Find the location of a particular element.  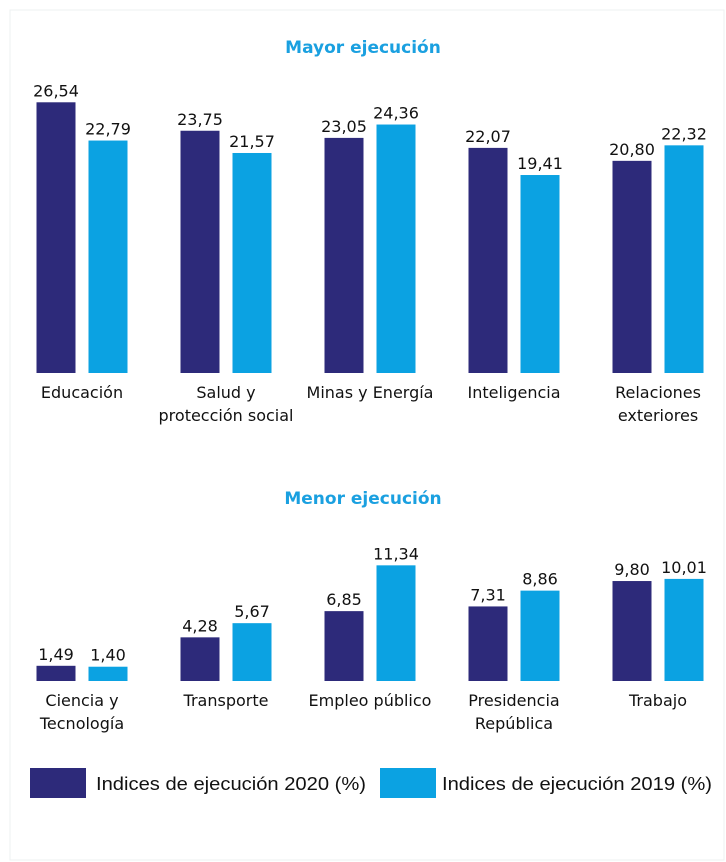

legend-label: Indices de ejecución 2020 (%) is located at coordinates (231, 784).